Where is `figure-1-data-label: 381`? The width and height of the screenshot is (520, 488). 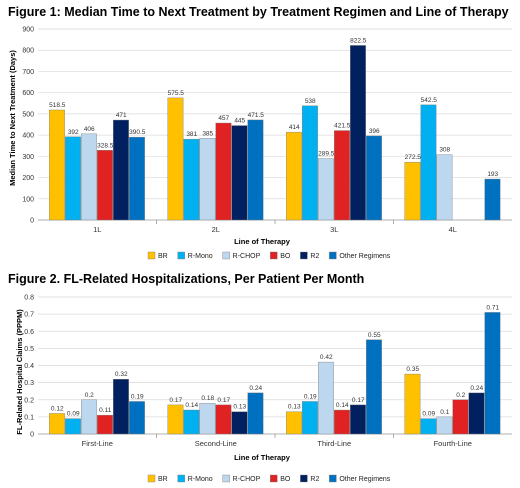 figure-1-data-label: 381 is located at coordinates (191, 134).